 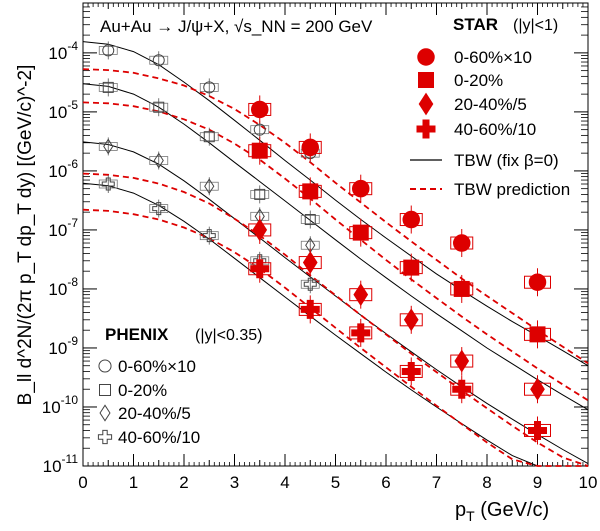 I want to click on y-axis-label: B_ll d^2N/(2π p_T dp_T dy) [(GeV/c)^-2], so click(x=25, y=235).